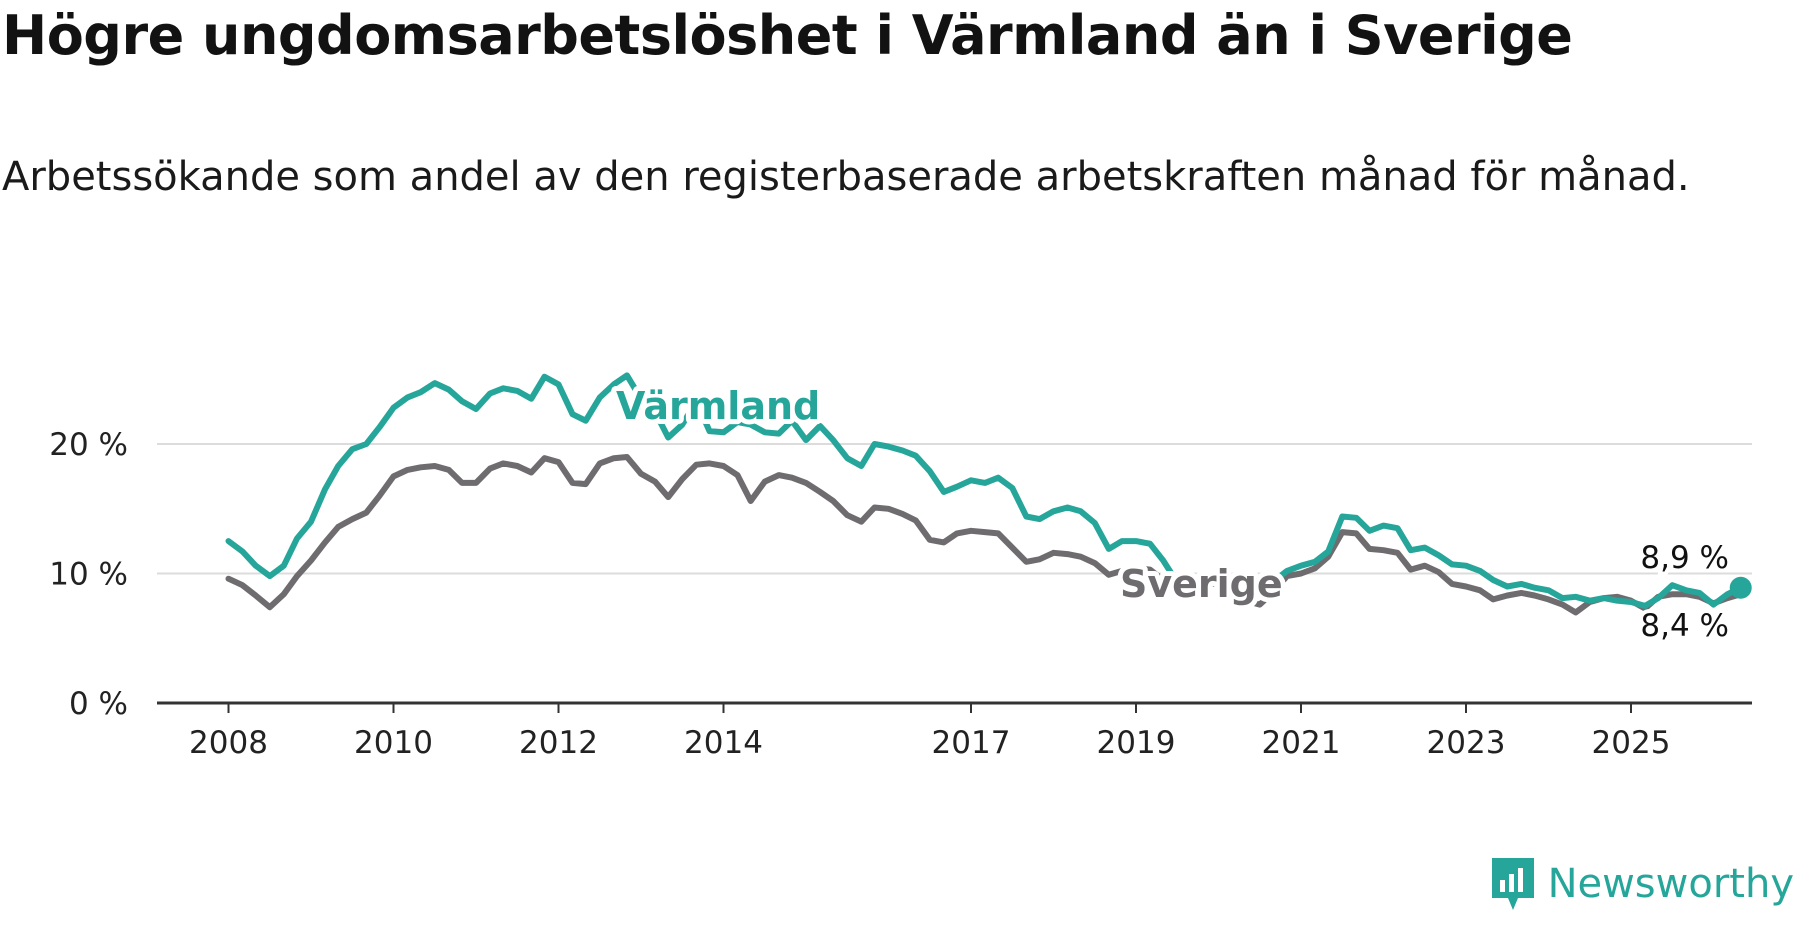  Describe the element at coordinates (558, 743) in the screenshot. I see `x-tick-label: 2012` at that location.